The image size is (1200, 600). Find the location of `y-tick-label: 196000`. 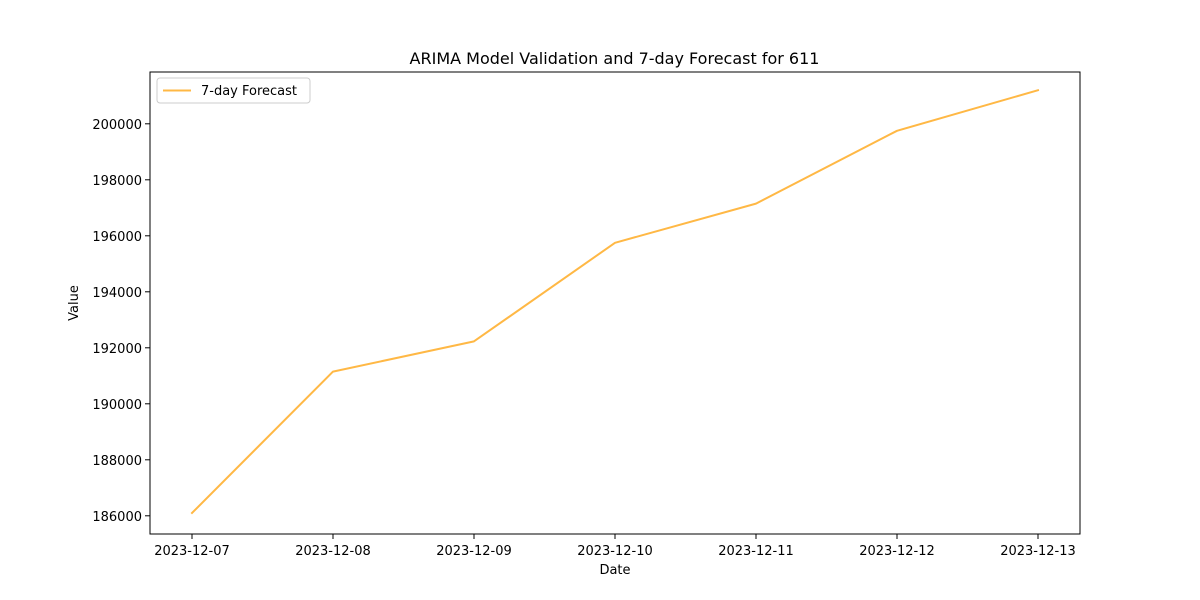

y-tick-label: 196000 is located at coordinates (117, 237).